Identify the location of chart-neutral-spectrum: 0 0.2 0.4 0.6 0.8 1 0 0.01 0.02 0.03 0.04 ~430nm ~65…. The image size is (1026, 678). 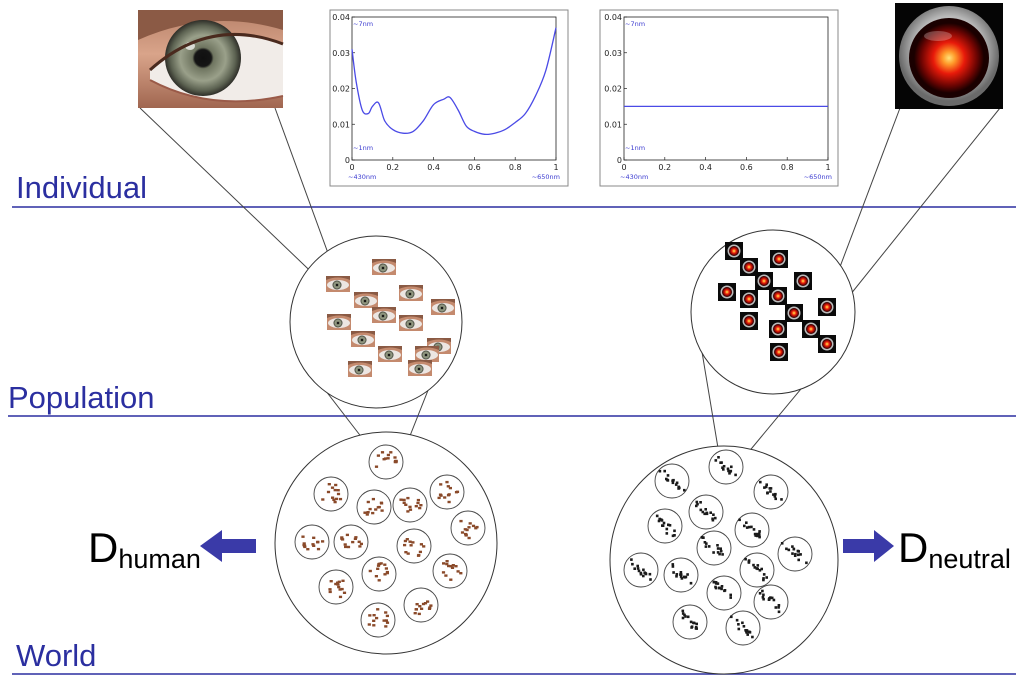
(719, 98).